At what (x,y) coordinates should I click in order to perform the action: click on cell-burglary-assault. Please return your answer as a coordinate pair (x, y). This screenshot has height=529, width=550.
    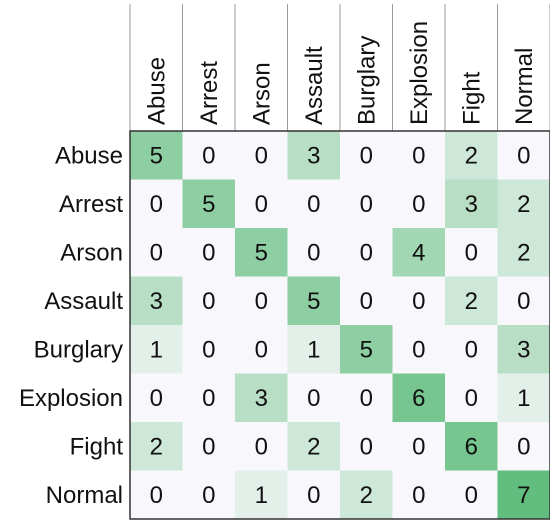
    Looking at the image, I should click on (314, 349).